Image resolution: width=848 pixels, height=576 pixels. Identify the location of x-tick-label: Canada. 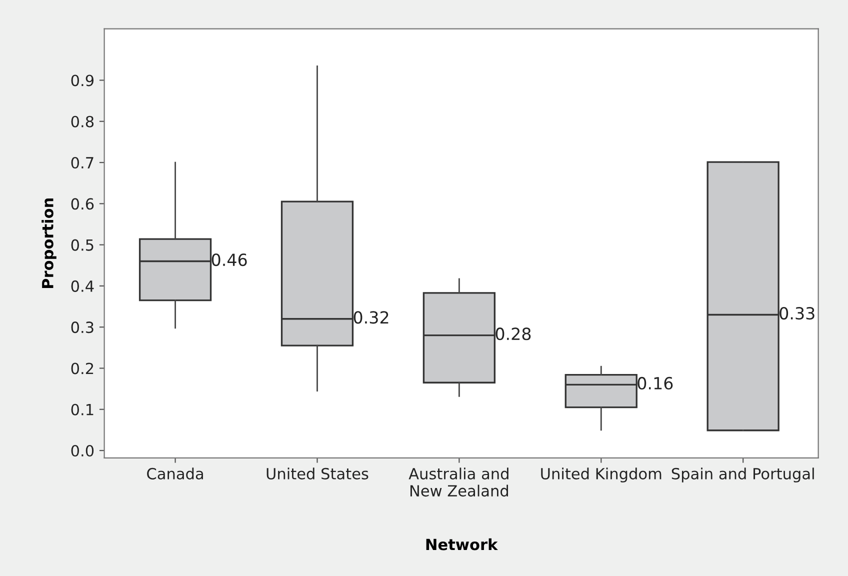
(175, 474).